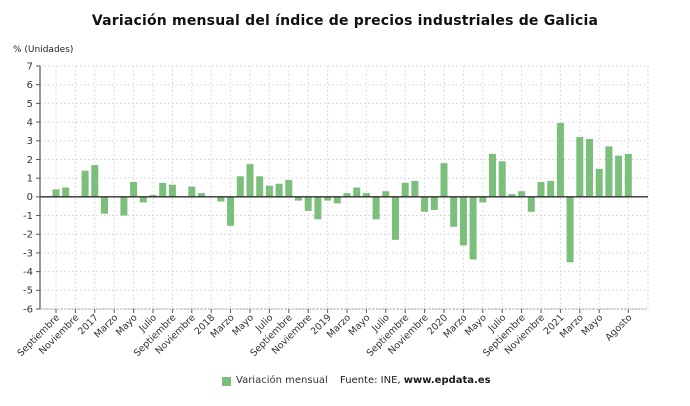  I want to click on bar: Abril 2017: -1, so click(124, 206).